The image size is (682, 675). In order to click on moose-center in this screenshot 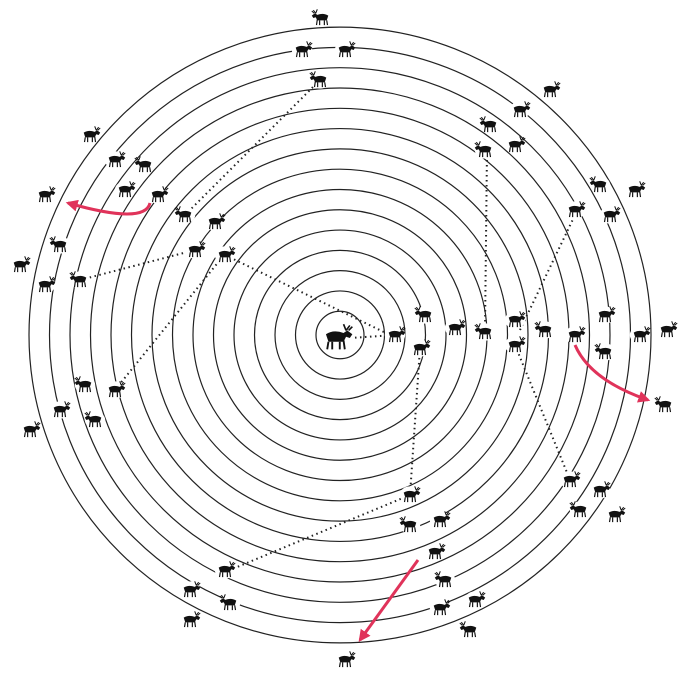, I will do `click(336, 338)`.